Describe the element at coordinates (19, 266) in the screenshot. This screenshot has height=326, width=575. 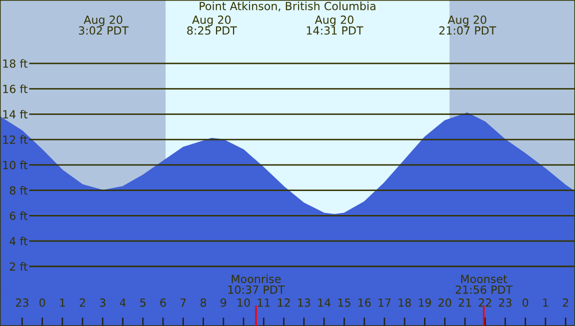
I see `y-tick-label: 2 ft` at that location.